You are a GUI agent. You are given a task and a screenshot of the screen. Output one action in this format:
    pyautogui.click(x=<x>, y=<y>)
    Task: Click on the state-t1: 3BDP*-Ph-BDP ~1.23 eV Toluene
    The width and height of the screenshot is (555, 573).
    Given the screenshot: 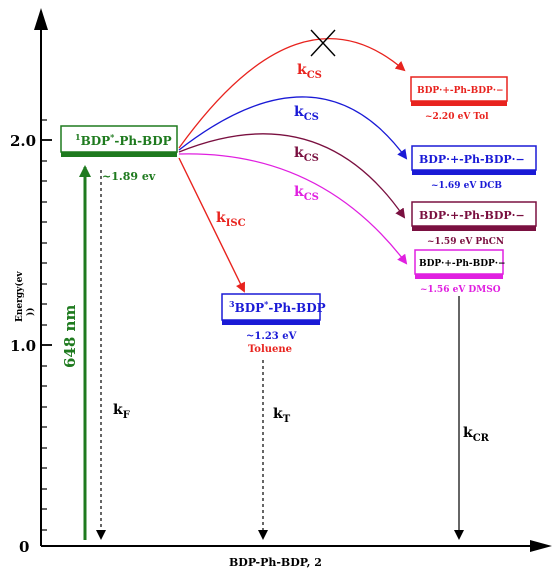 What is the action you would take?
    pyautogui.click(x=273, y=324)
    